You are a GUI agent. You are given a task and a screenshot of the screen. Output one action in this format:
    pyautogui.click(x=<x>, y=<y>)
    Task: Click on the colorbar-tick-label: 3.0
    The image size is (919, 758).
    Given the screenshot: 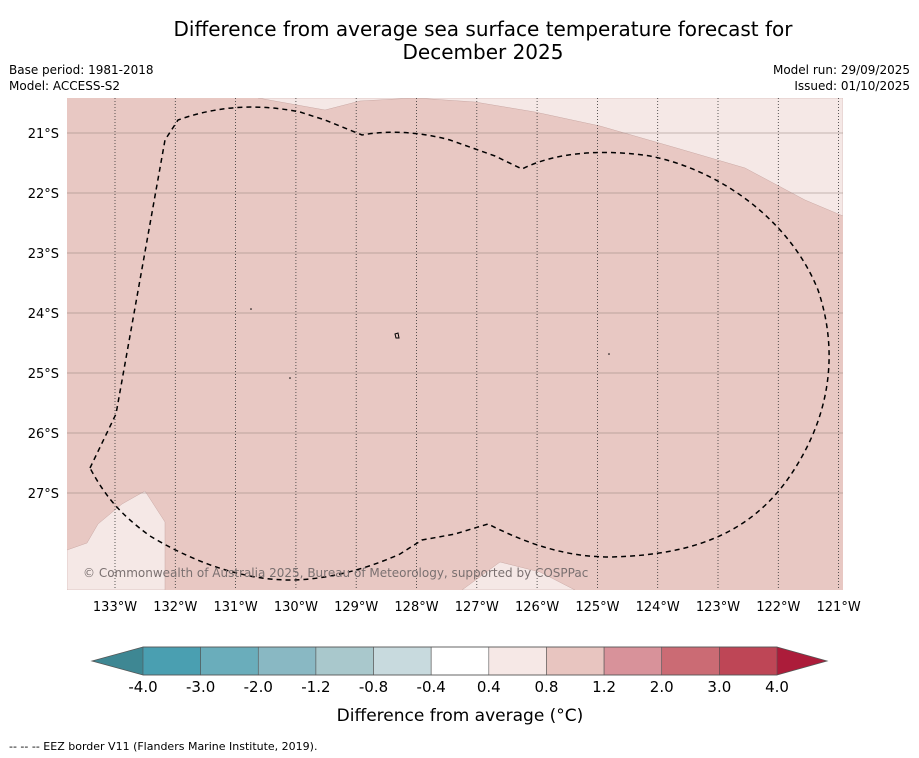 What is the action you would take?
    pyautogui.click(x=719, y=687)
    